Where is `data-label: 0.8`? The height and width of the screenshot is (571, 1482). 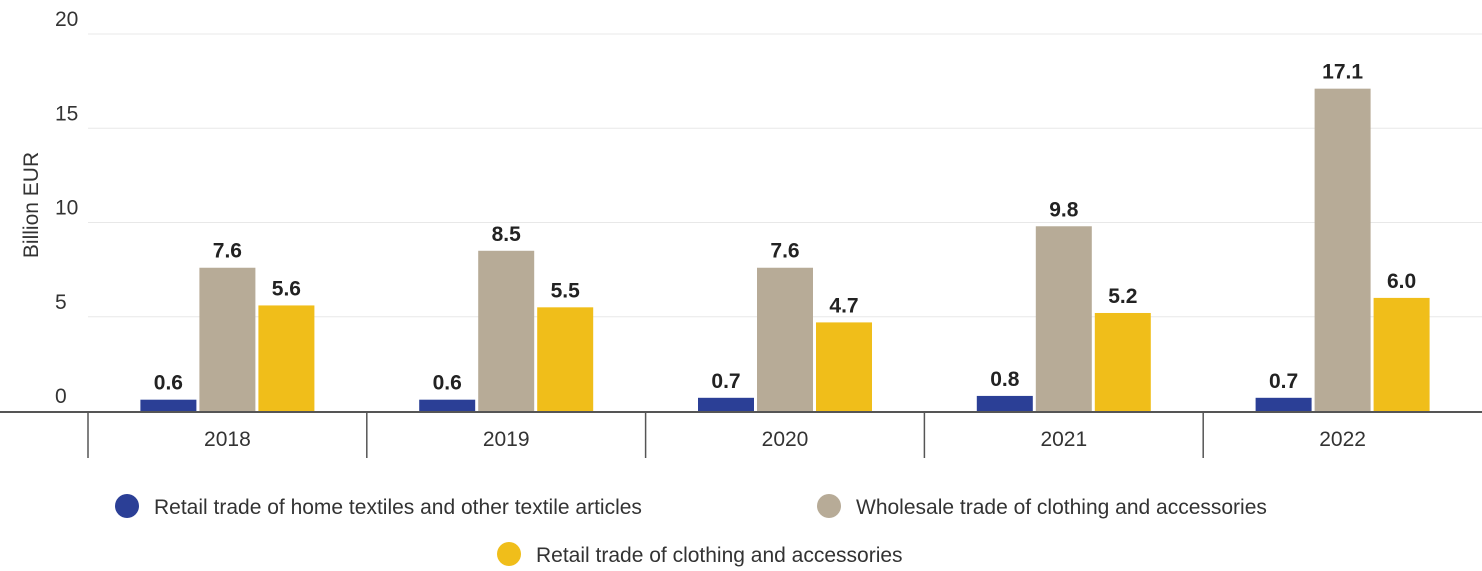 data-label: 0.8 is located at coordinates (1005, 379).